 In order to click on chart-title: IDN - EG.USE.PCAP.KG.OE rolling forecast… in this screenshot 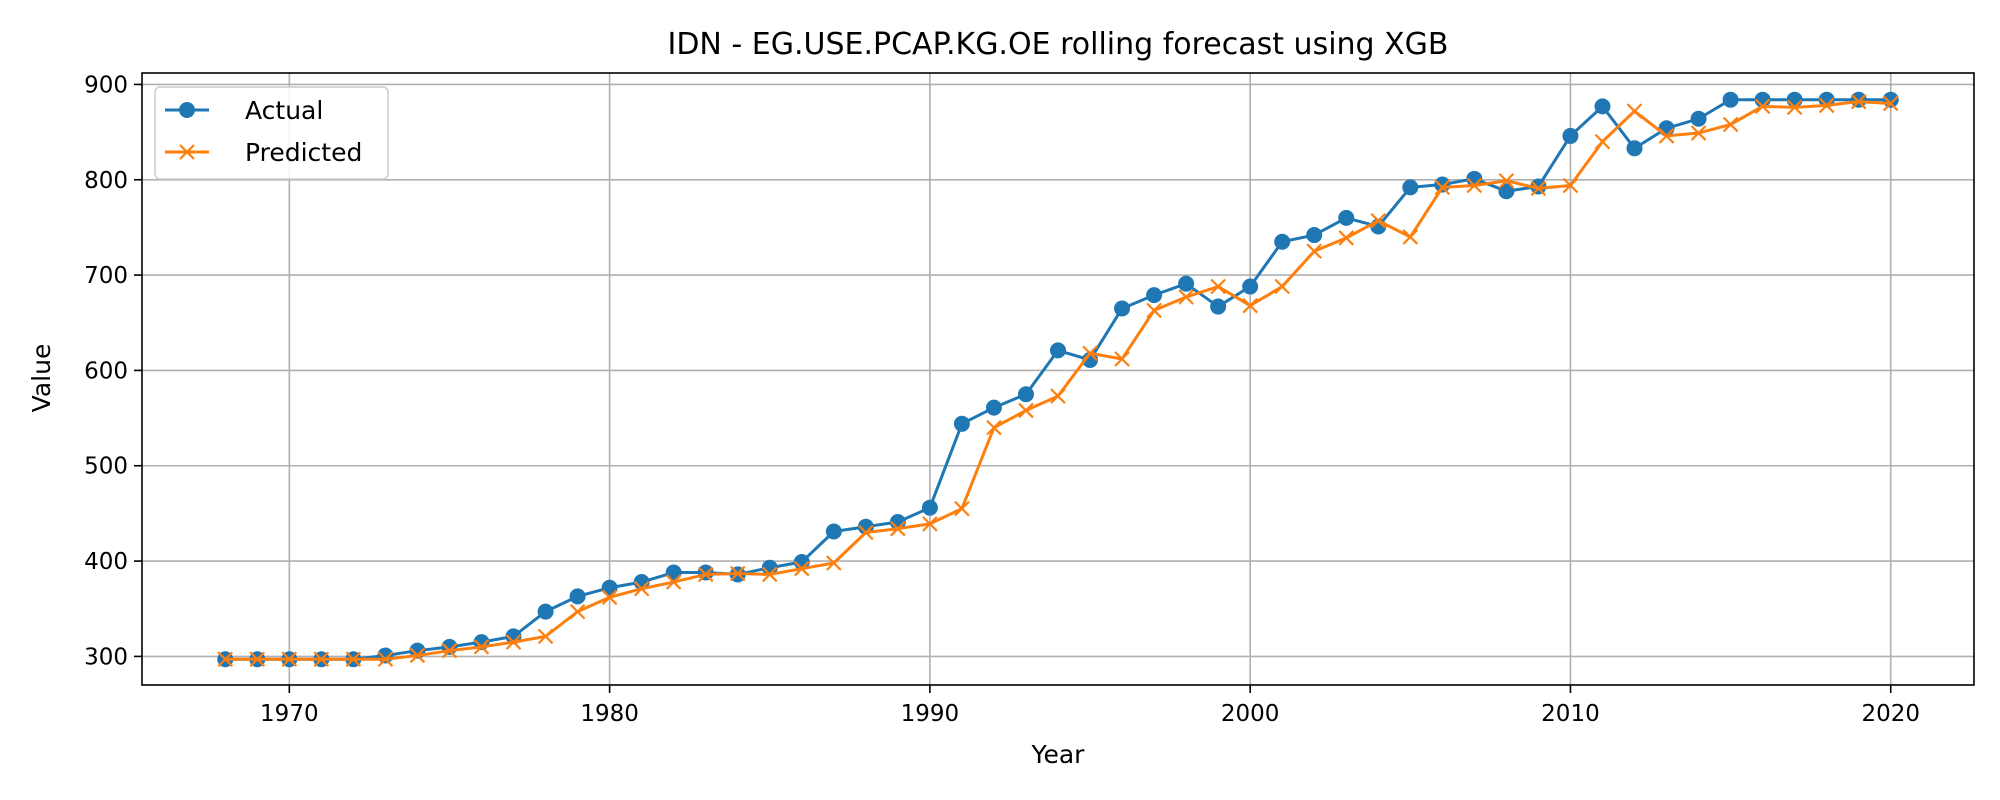, I will do `click(1057, 44)`.